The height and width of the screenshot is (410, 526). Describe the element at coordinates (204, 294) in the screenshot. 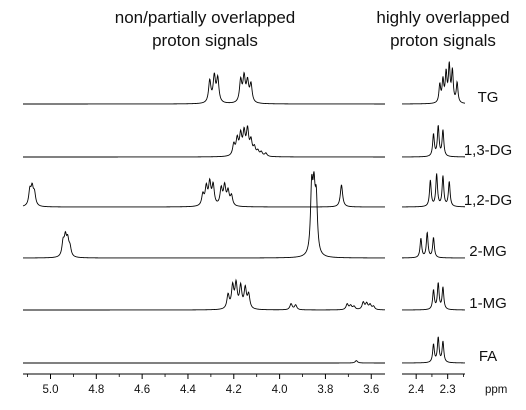

I see `spectrum-left-1-mg` at that location.